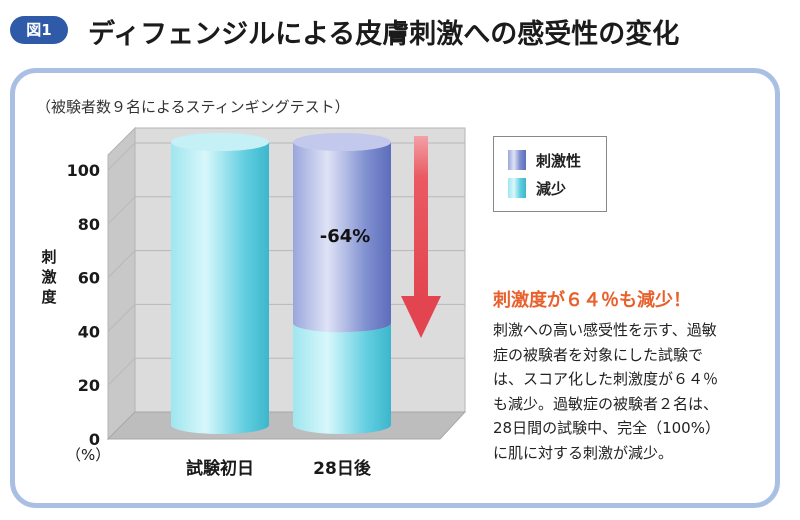 The height and width of the screenshot is (520, 800). I want to click on legend-swatch-decrease, so click(517, 188).